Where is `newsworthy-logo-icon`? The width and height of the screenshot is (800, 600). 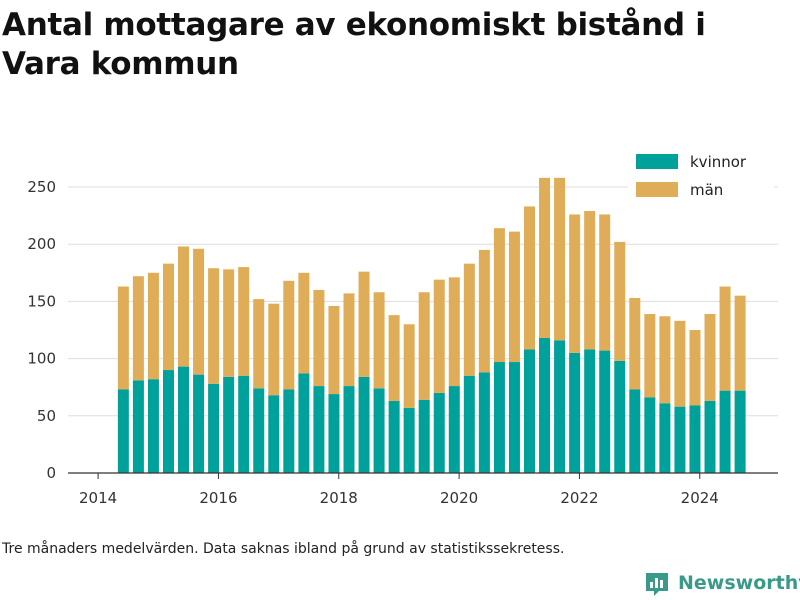
newsworthy-logo-icon is located at coordinates (657, 584).